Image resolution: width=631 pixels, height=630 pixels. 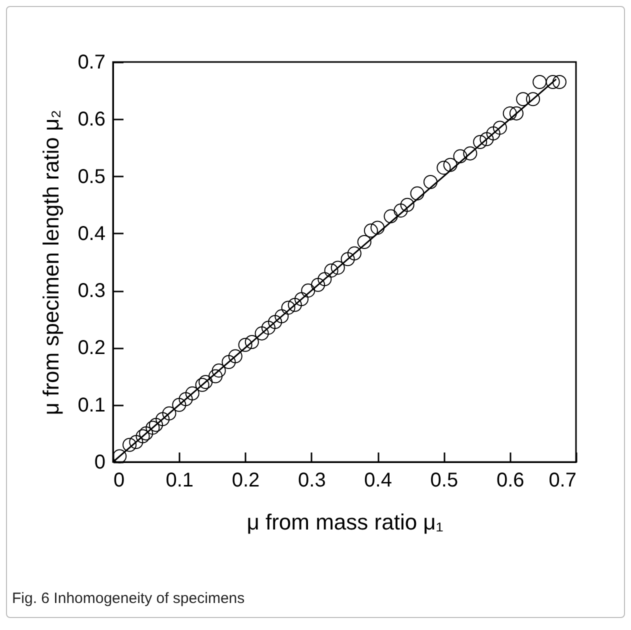 What do you see at coordinates (378, 481) in the screenshot?
I see `x-tick-label: 0.4` at bounding box center [378, 481].